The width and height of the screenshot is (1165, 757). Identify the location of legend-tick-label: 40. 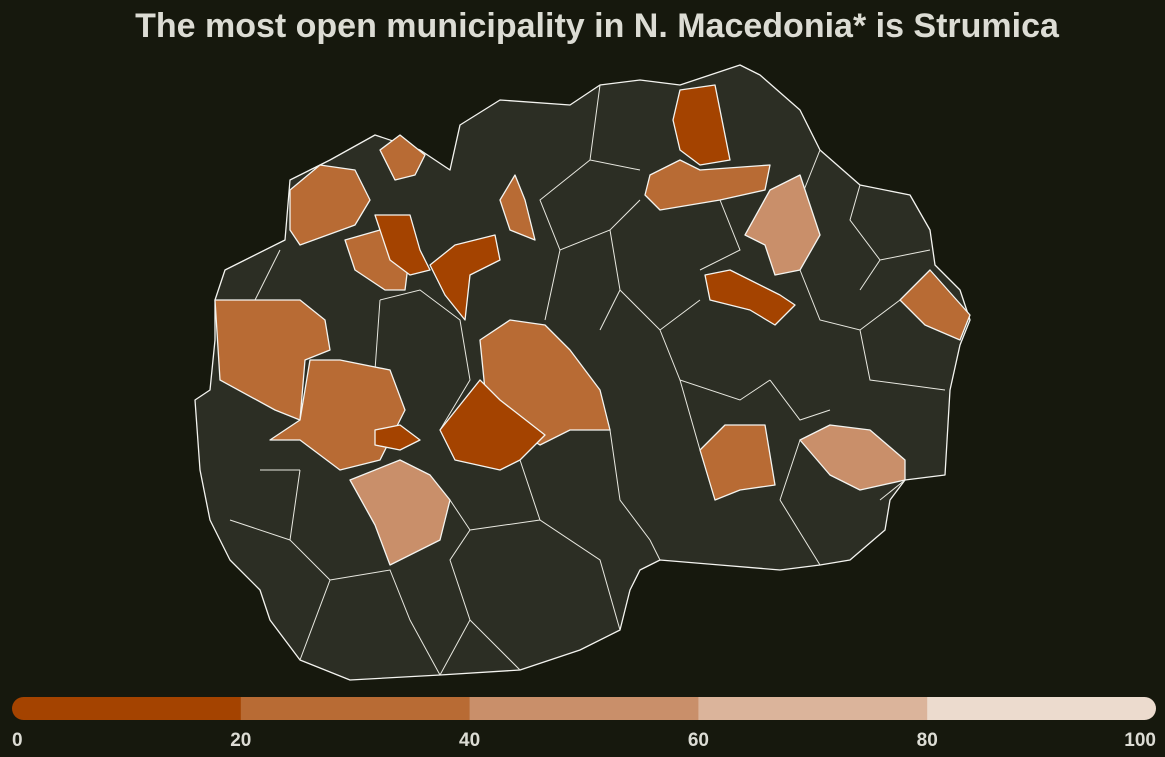
(469, 740).